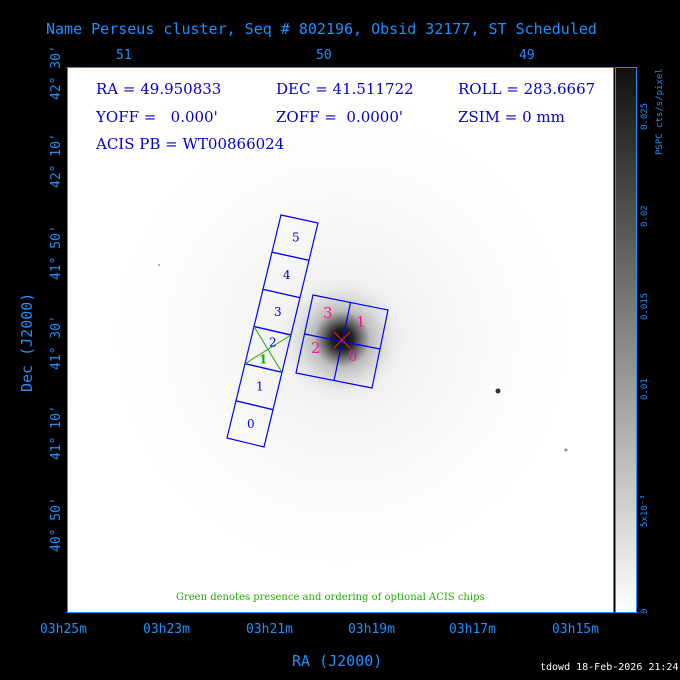 Image resolution: width=680 pixels, height=680 pixels. Describe the element at coordinates (263, 359) in the screenshot. I see `optional-chip-label: 1` at that location.